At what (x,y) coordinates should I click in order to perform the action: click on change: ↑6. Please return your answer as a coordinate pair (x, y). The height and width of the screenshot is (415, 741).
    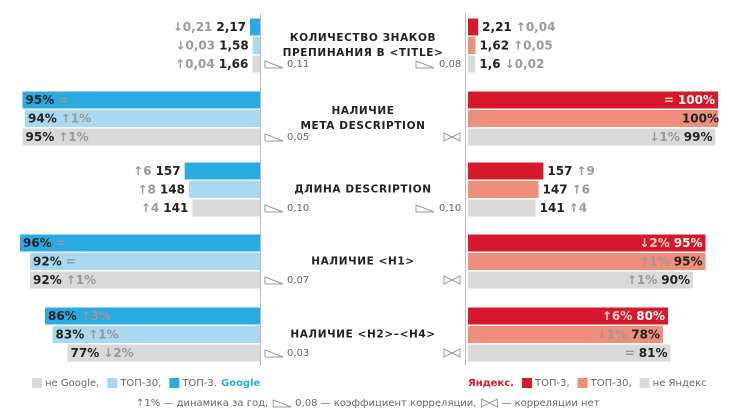
    Looking at the image, I should click on (142, 171).